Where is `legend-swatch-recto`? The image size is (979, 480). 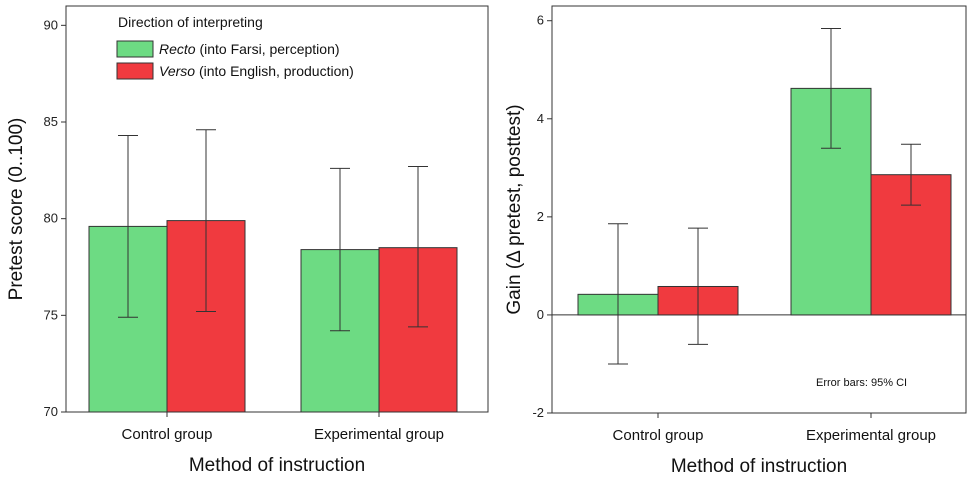
legend-swatch-recto is located at coordinates (135, 49).